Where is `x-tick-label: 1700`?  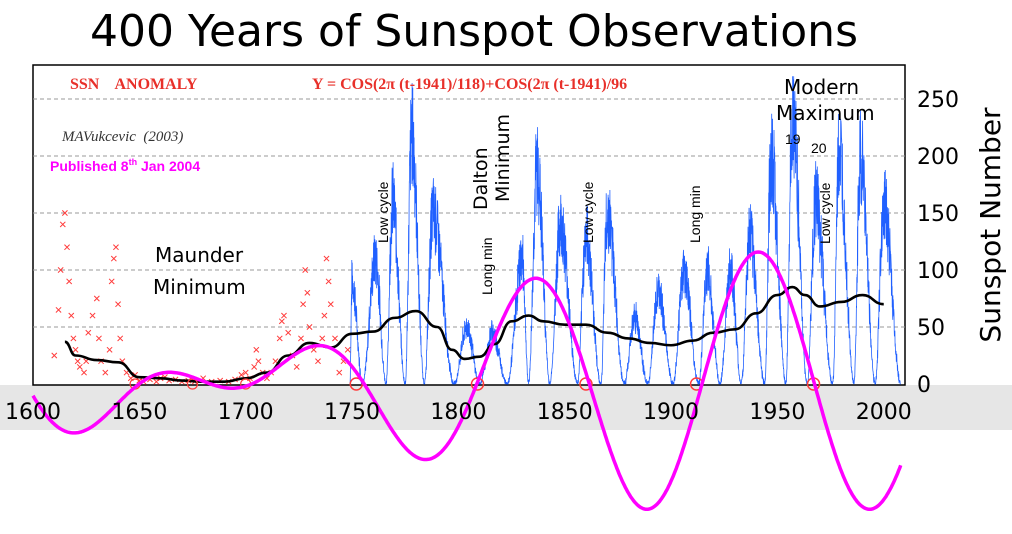 x-tick-label: 1700 is located at coordinates (246, 412).